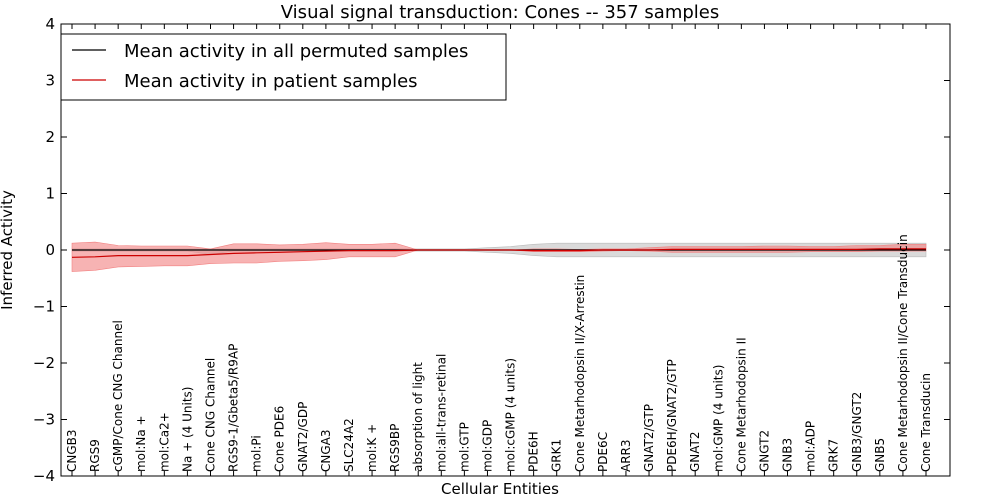 This screenshot has height=500, width=1000. I want to click on x-tick-label: mol:K +, so click(372, 448).